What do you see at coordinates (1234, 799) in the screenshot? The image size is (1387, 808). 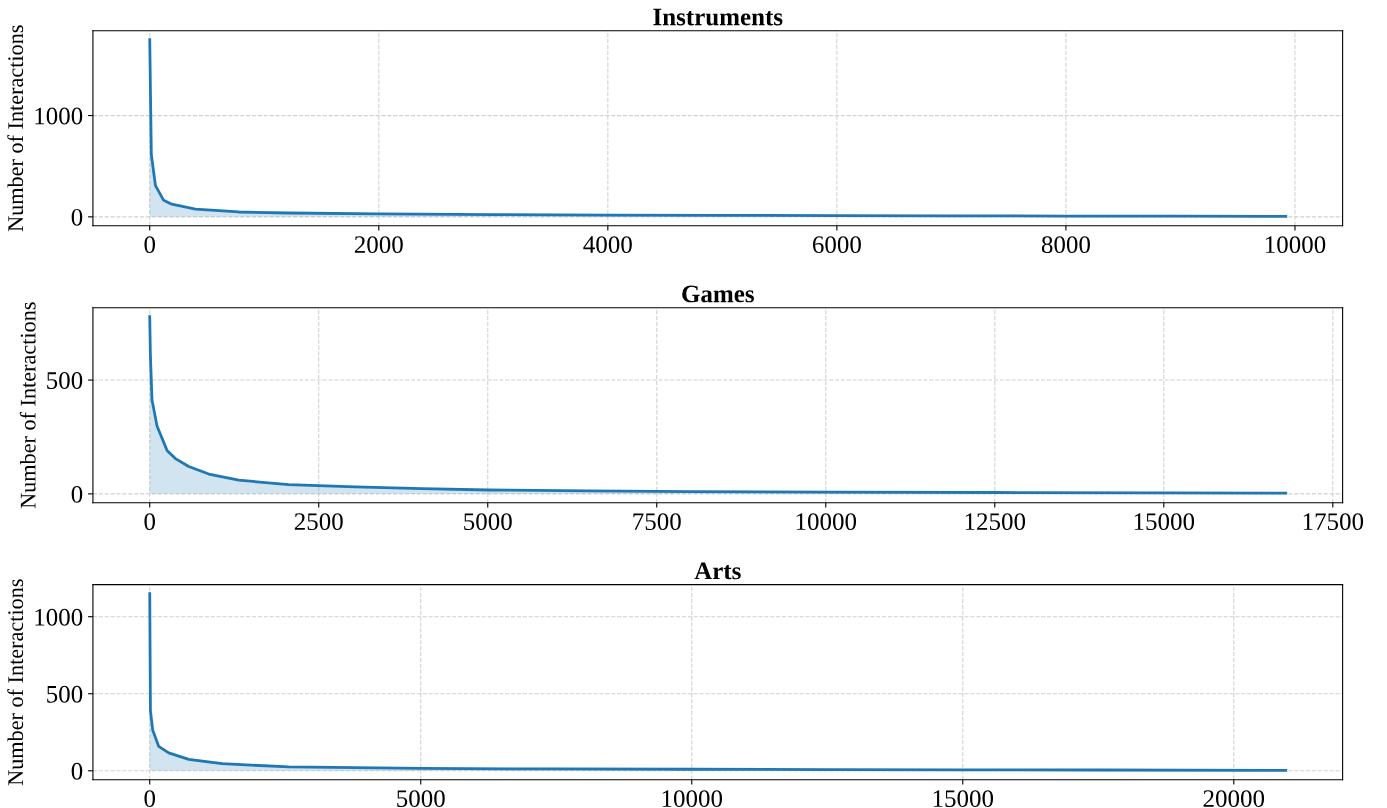 I see `x-tick-label: 20000` at bounding box center [1234, 799].